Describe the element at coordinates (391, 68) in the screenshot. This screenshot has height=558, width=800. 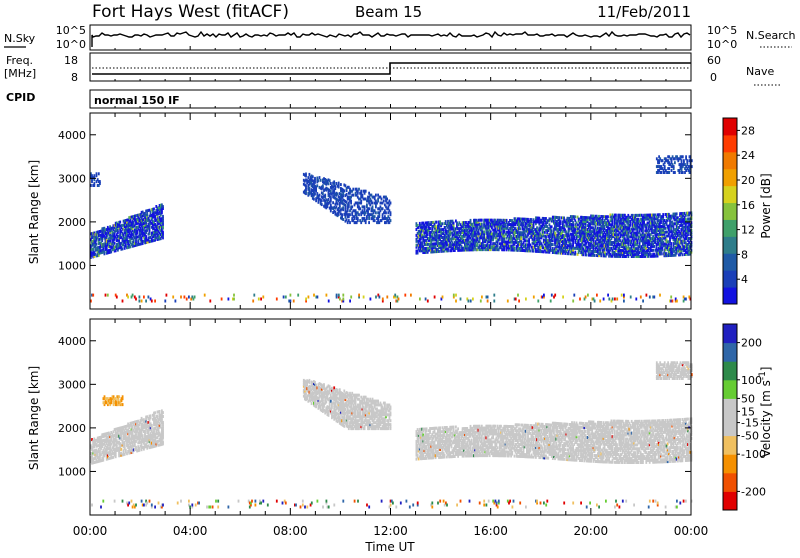
I see `freq-trace` at that location.